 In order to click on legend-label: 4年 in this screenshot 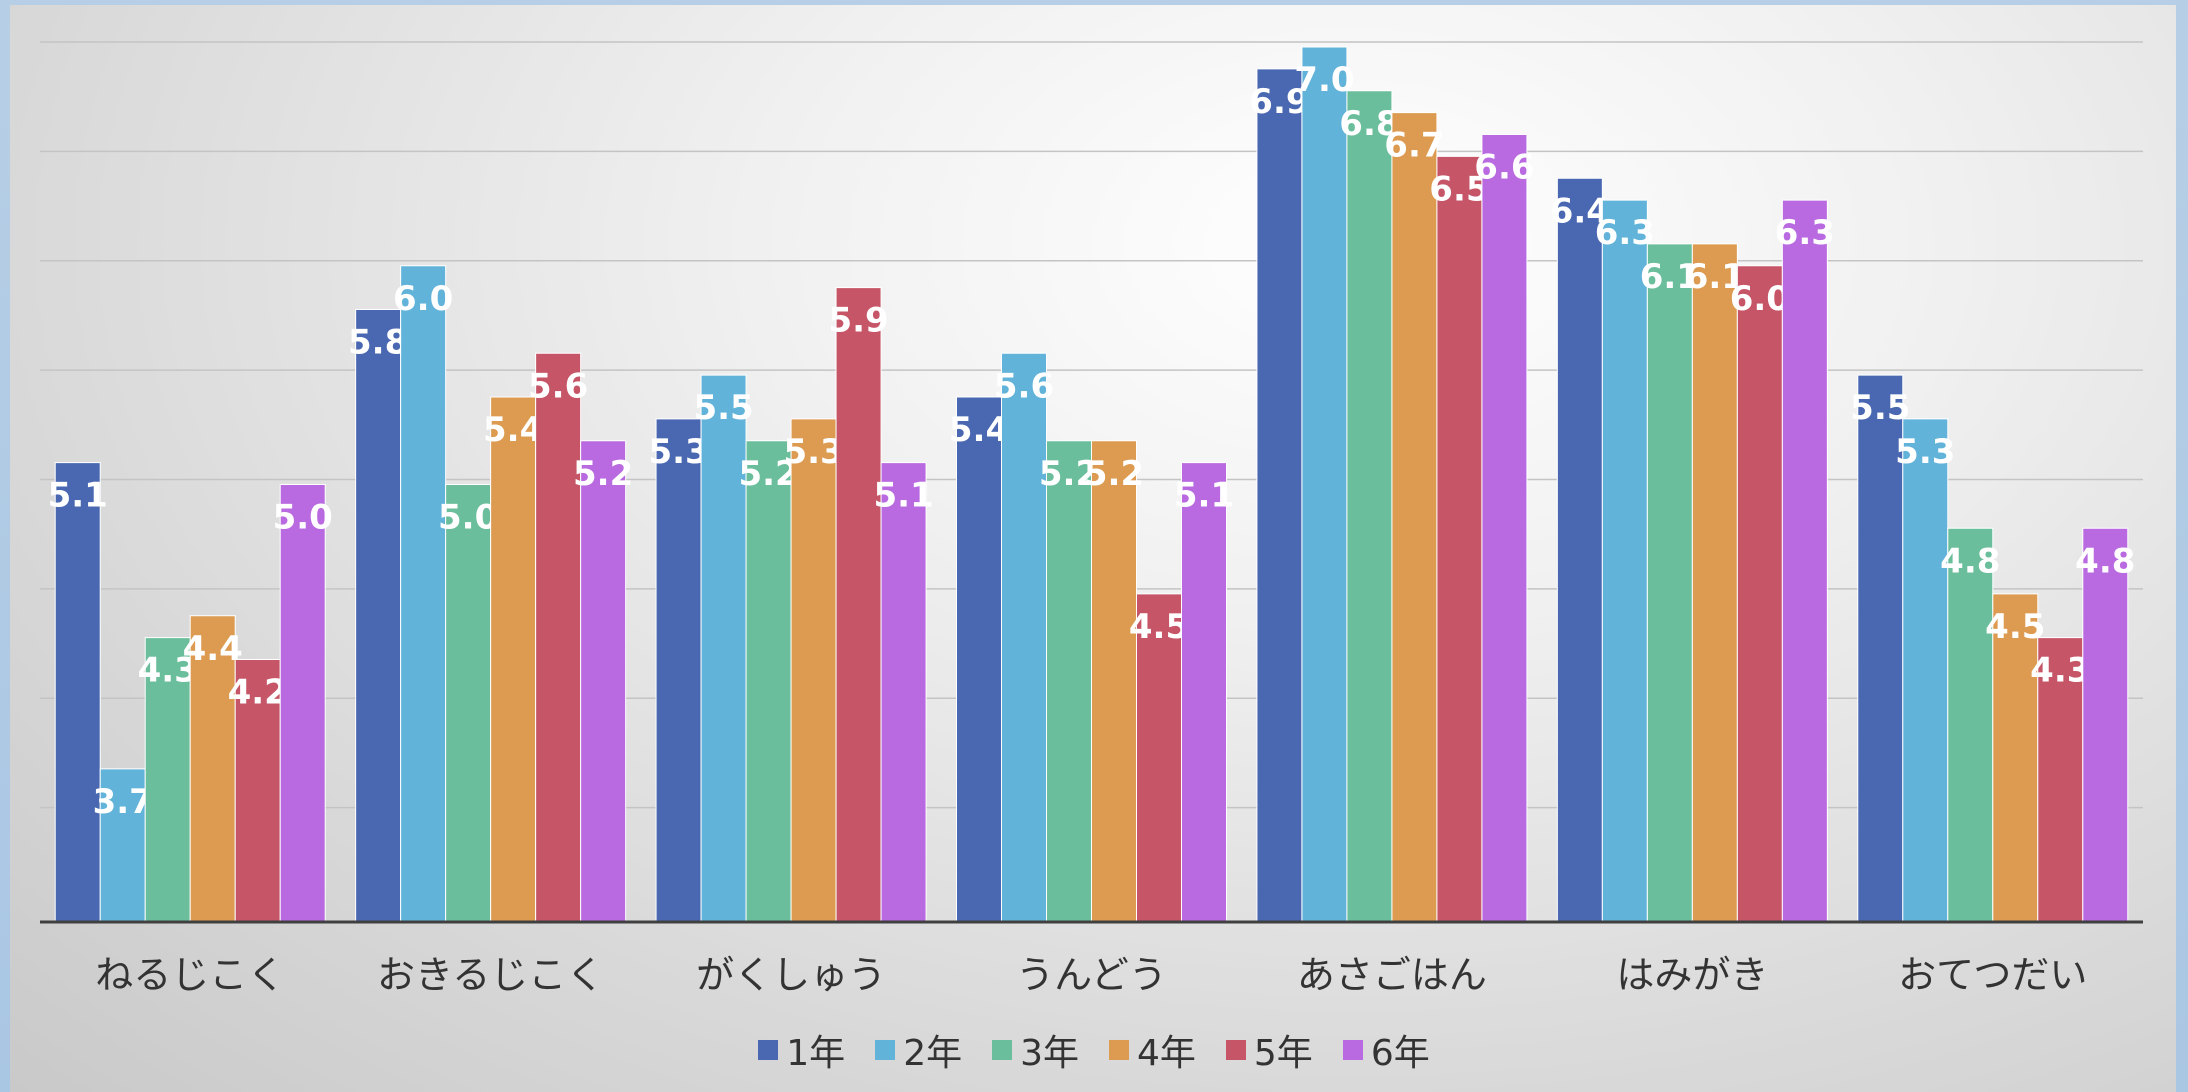, I will do `click(1166, 1053)`.